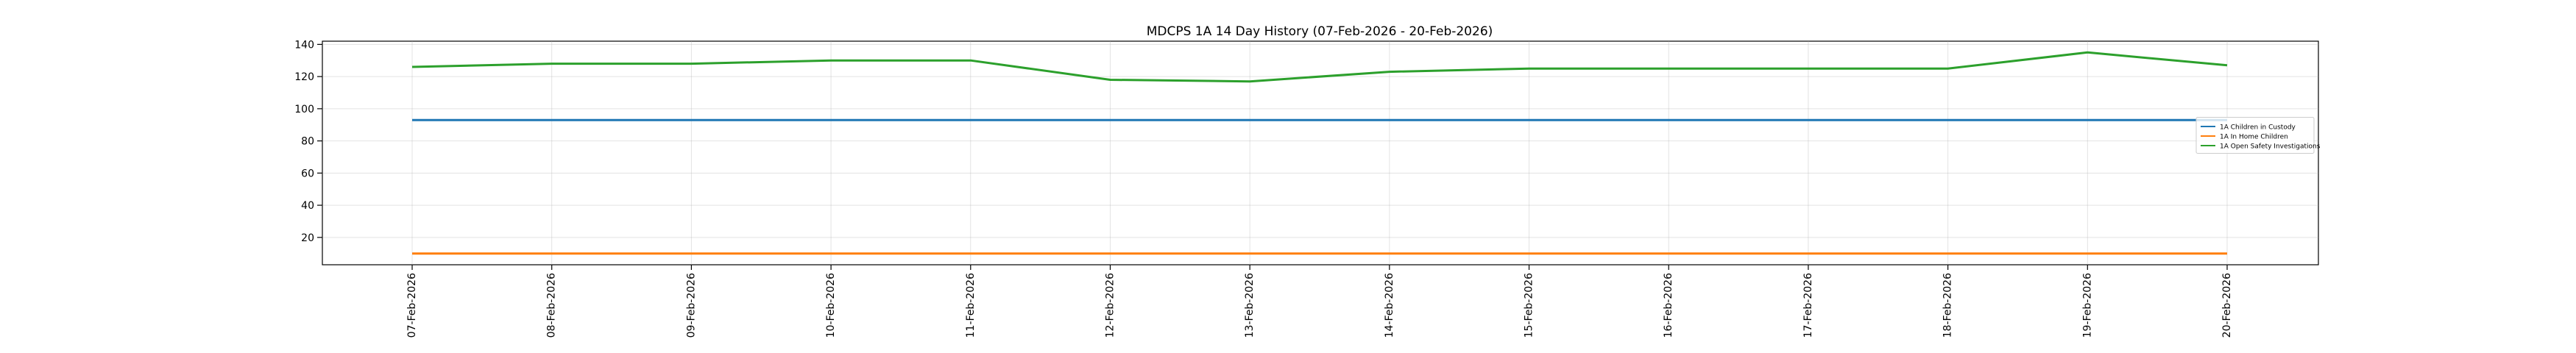  What do you see at coordinates (1668, 306) in the screenshot?
I see `x-tick-label: 16-Feb-2026` at bounding box center [1668, 306].